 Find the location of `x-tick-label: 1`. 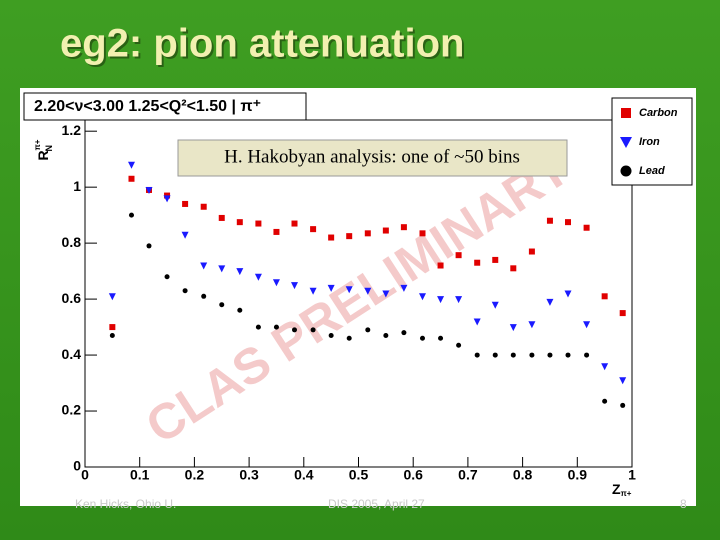

x-tick-label: 1 is located at coordinates (632, 475).